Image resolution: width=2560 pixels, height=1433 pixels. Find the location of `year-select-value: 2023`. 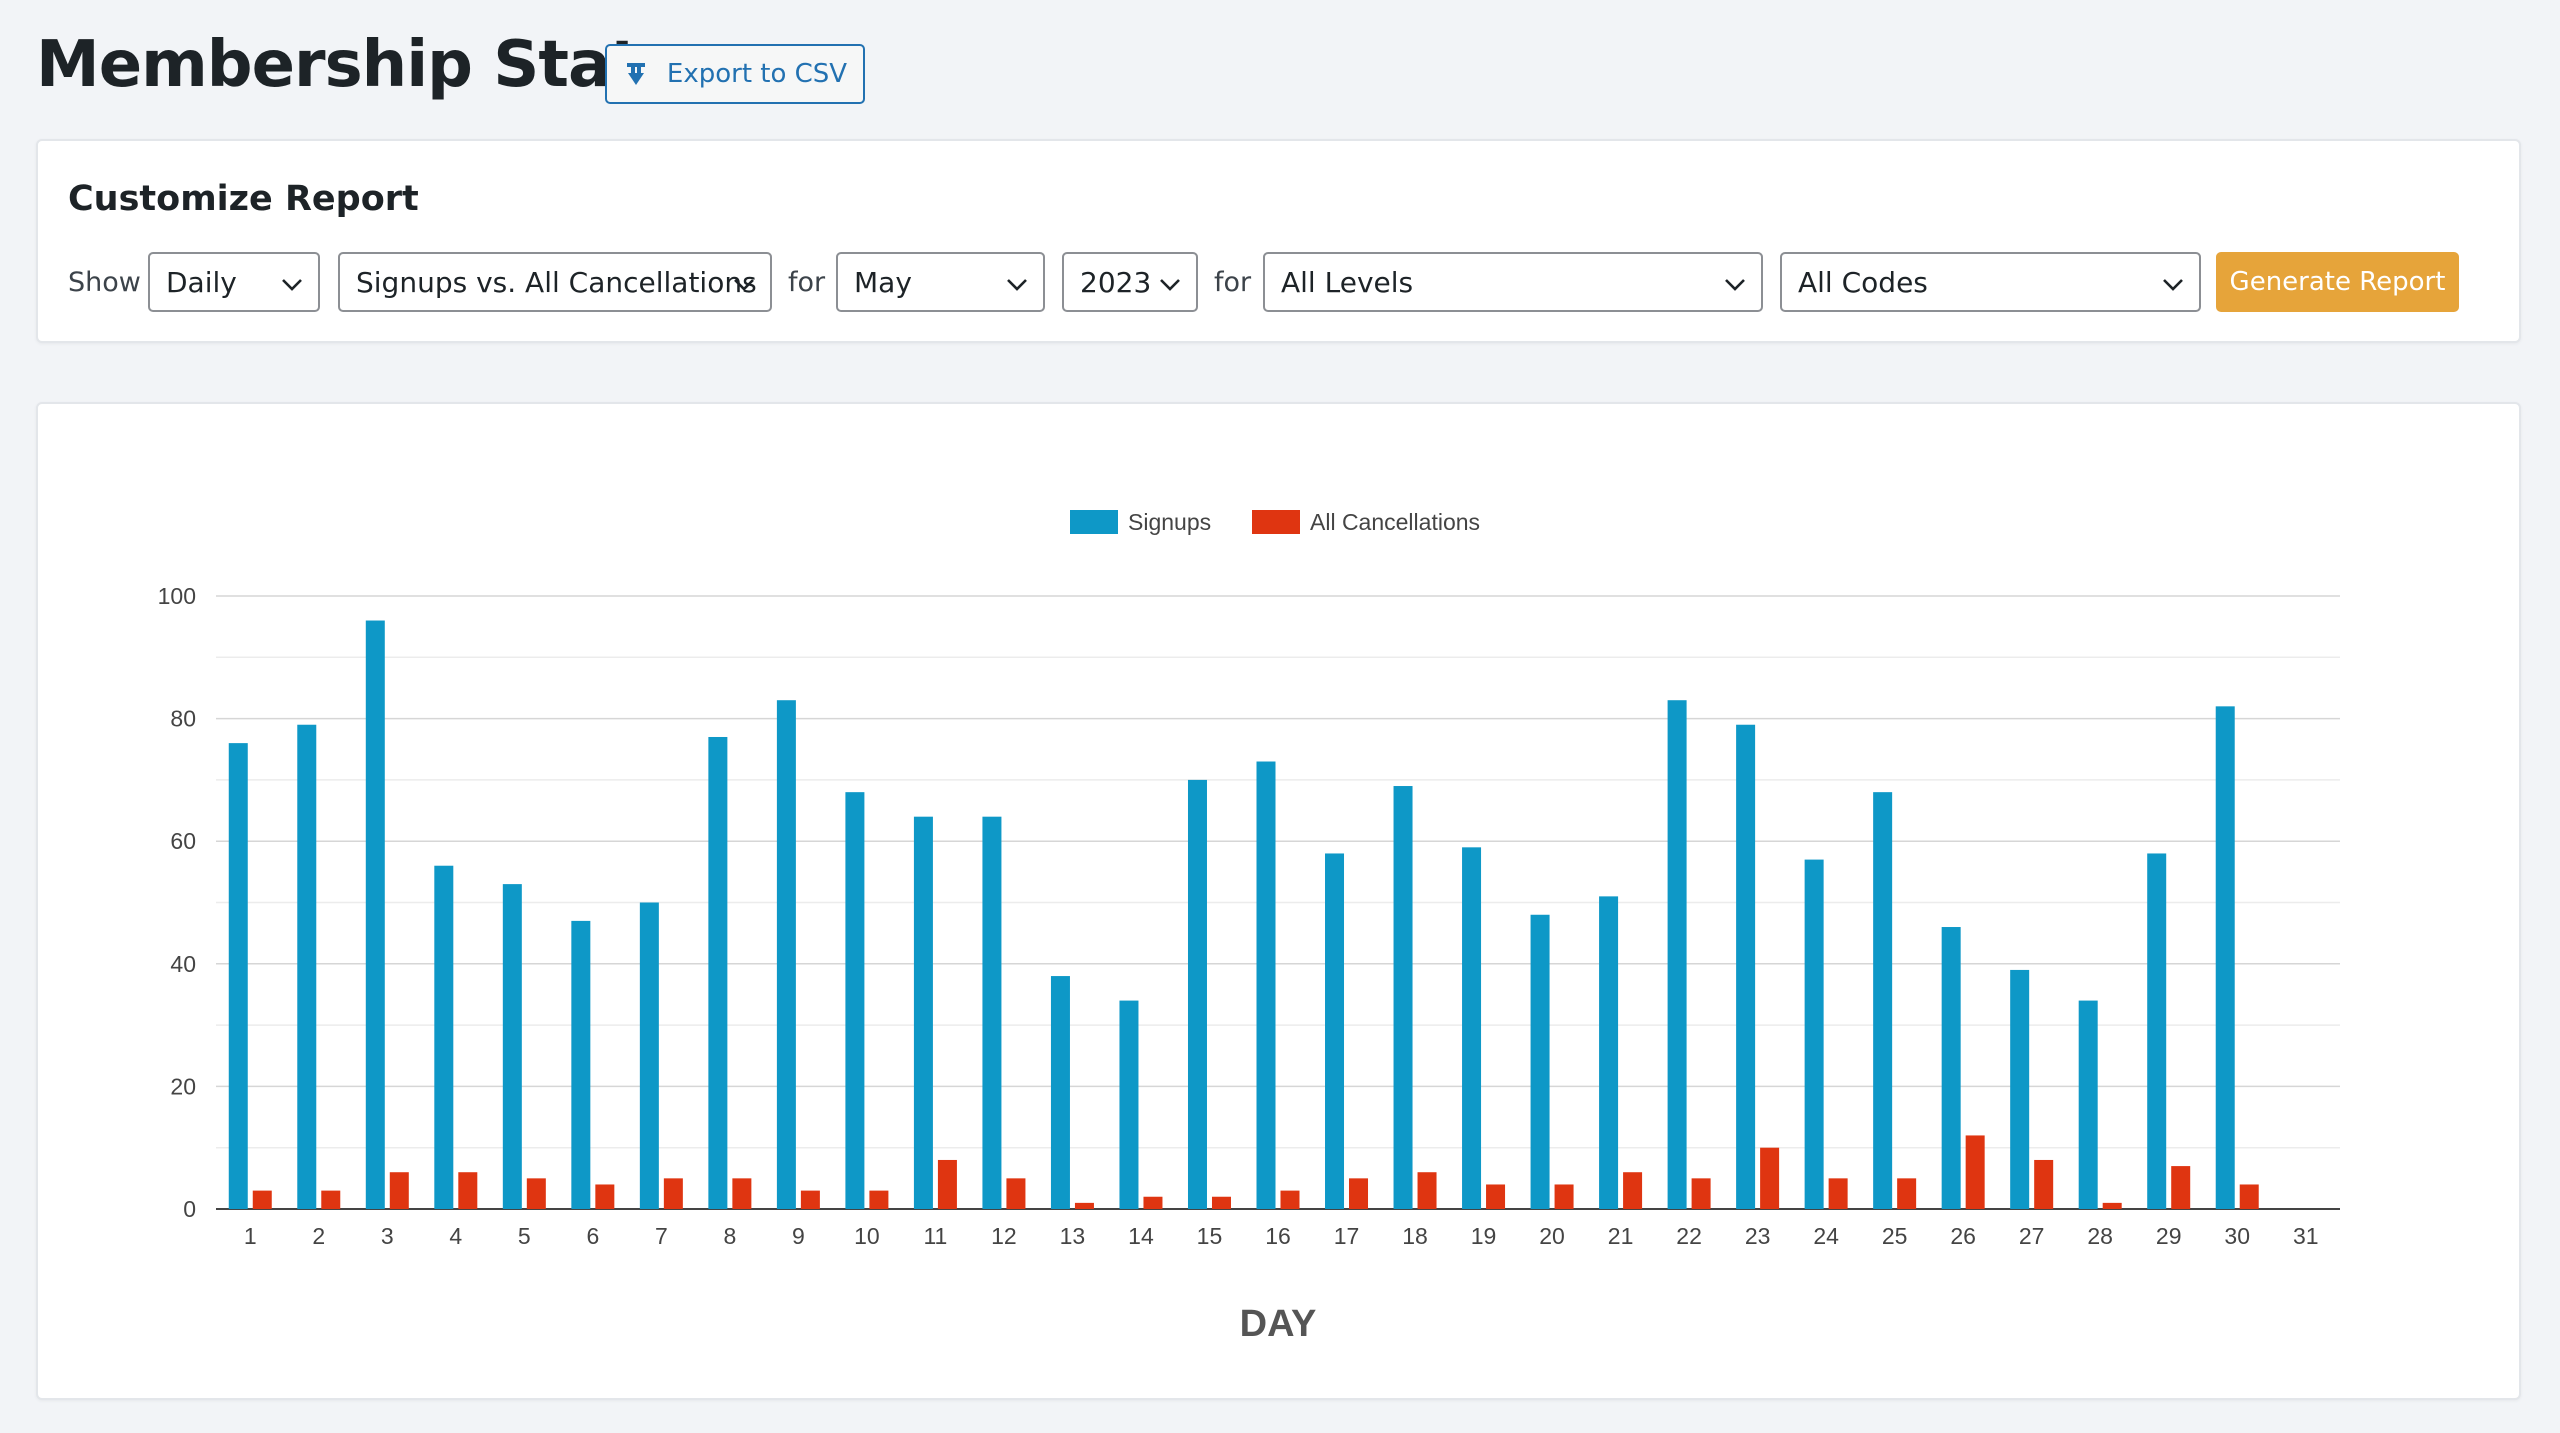

year-select-value: 2023 is located at coordinates (1116, 282).